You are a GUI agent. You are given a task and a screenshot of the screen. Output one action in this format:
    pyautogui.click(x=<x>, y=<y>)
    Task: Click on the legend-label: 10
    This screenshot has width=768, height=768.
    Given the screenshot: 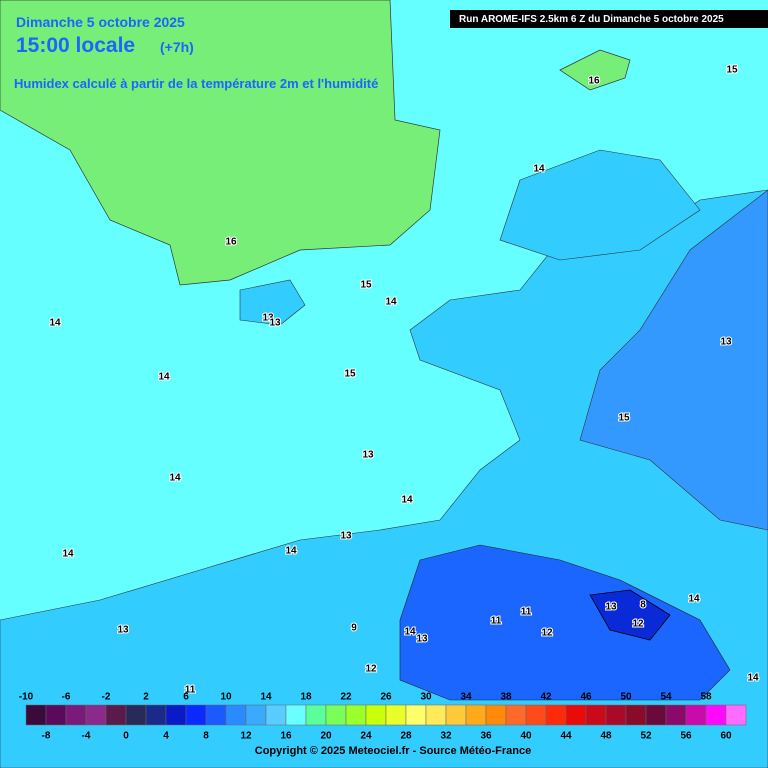 What is the action you would take?
    pyautogui.click(x=226, y=697)
    